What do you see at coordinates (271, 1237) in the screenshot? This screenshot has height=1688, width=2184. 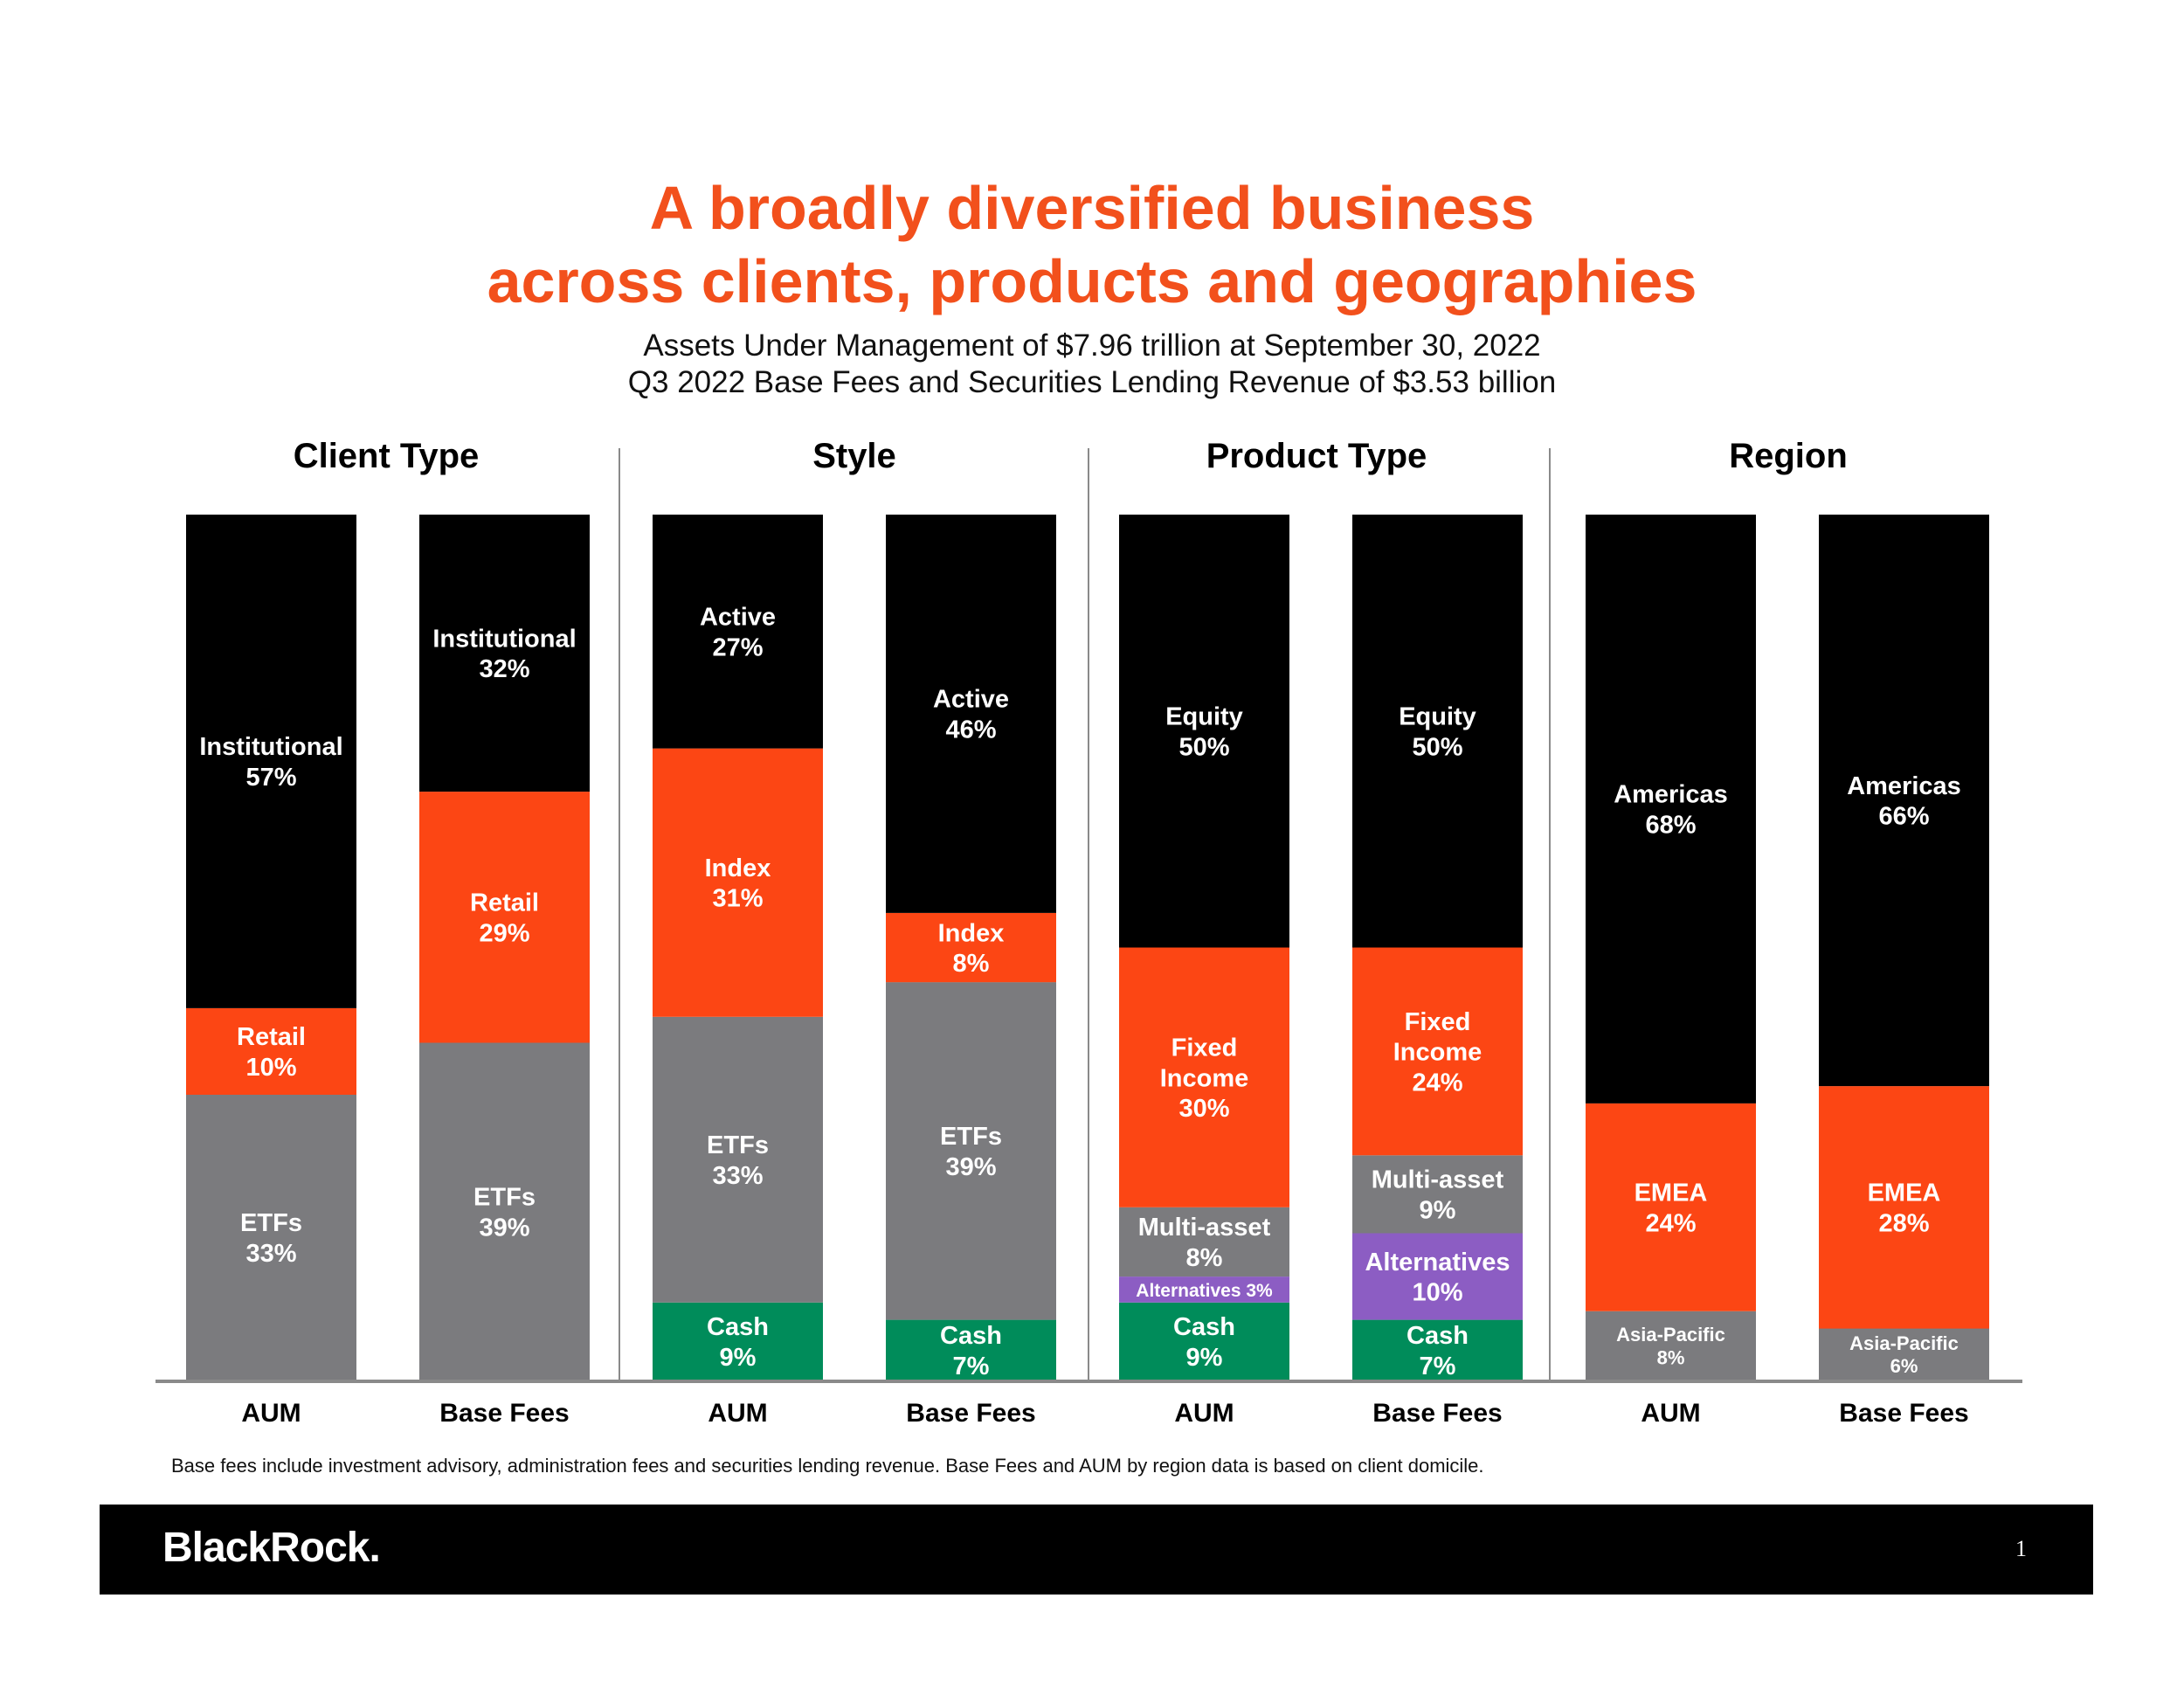 I see `bar-segment-client-type-aum-etfs` at bounding box center [271, 1237].